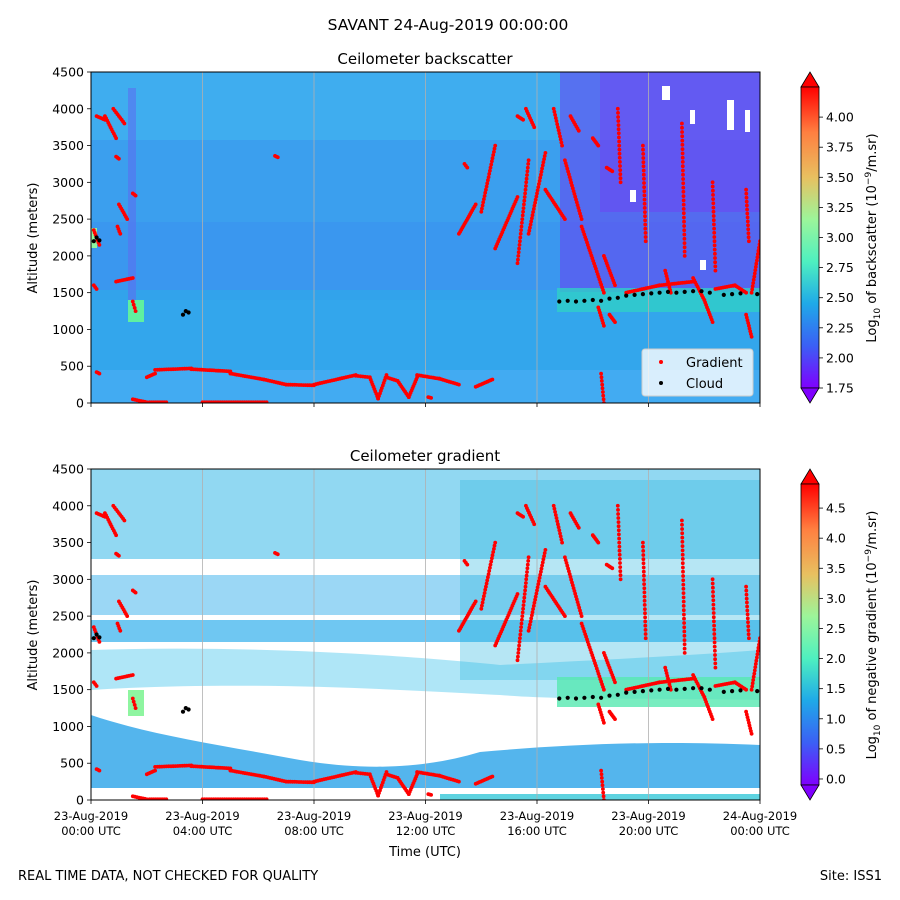  Describe the element at coordinates (370, 715) in the screenshot. I see `gradient-gap` at that location.